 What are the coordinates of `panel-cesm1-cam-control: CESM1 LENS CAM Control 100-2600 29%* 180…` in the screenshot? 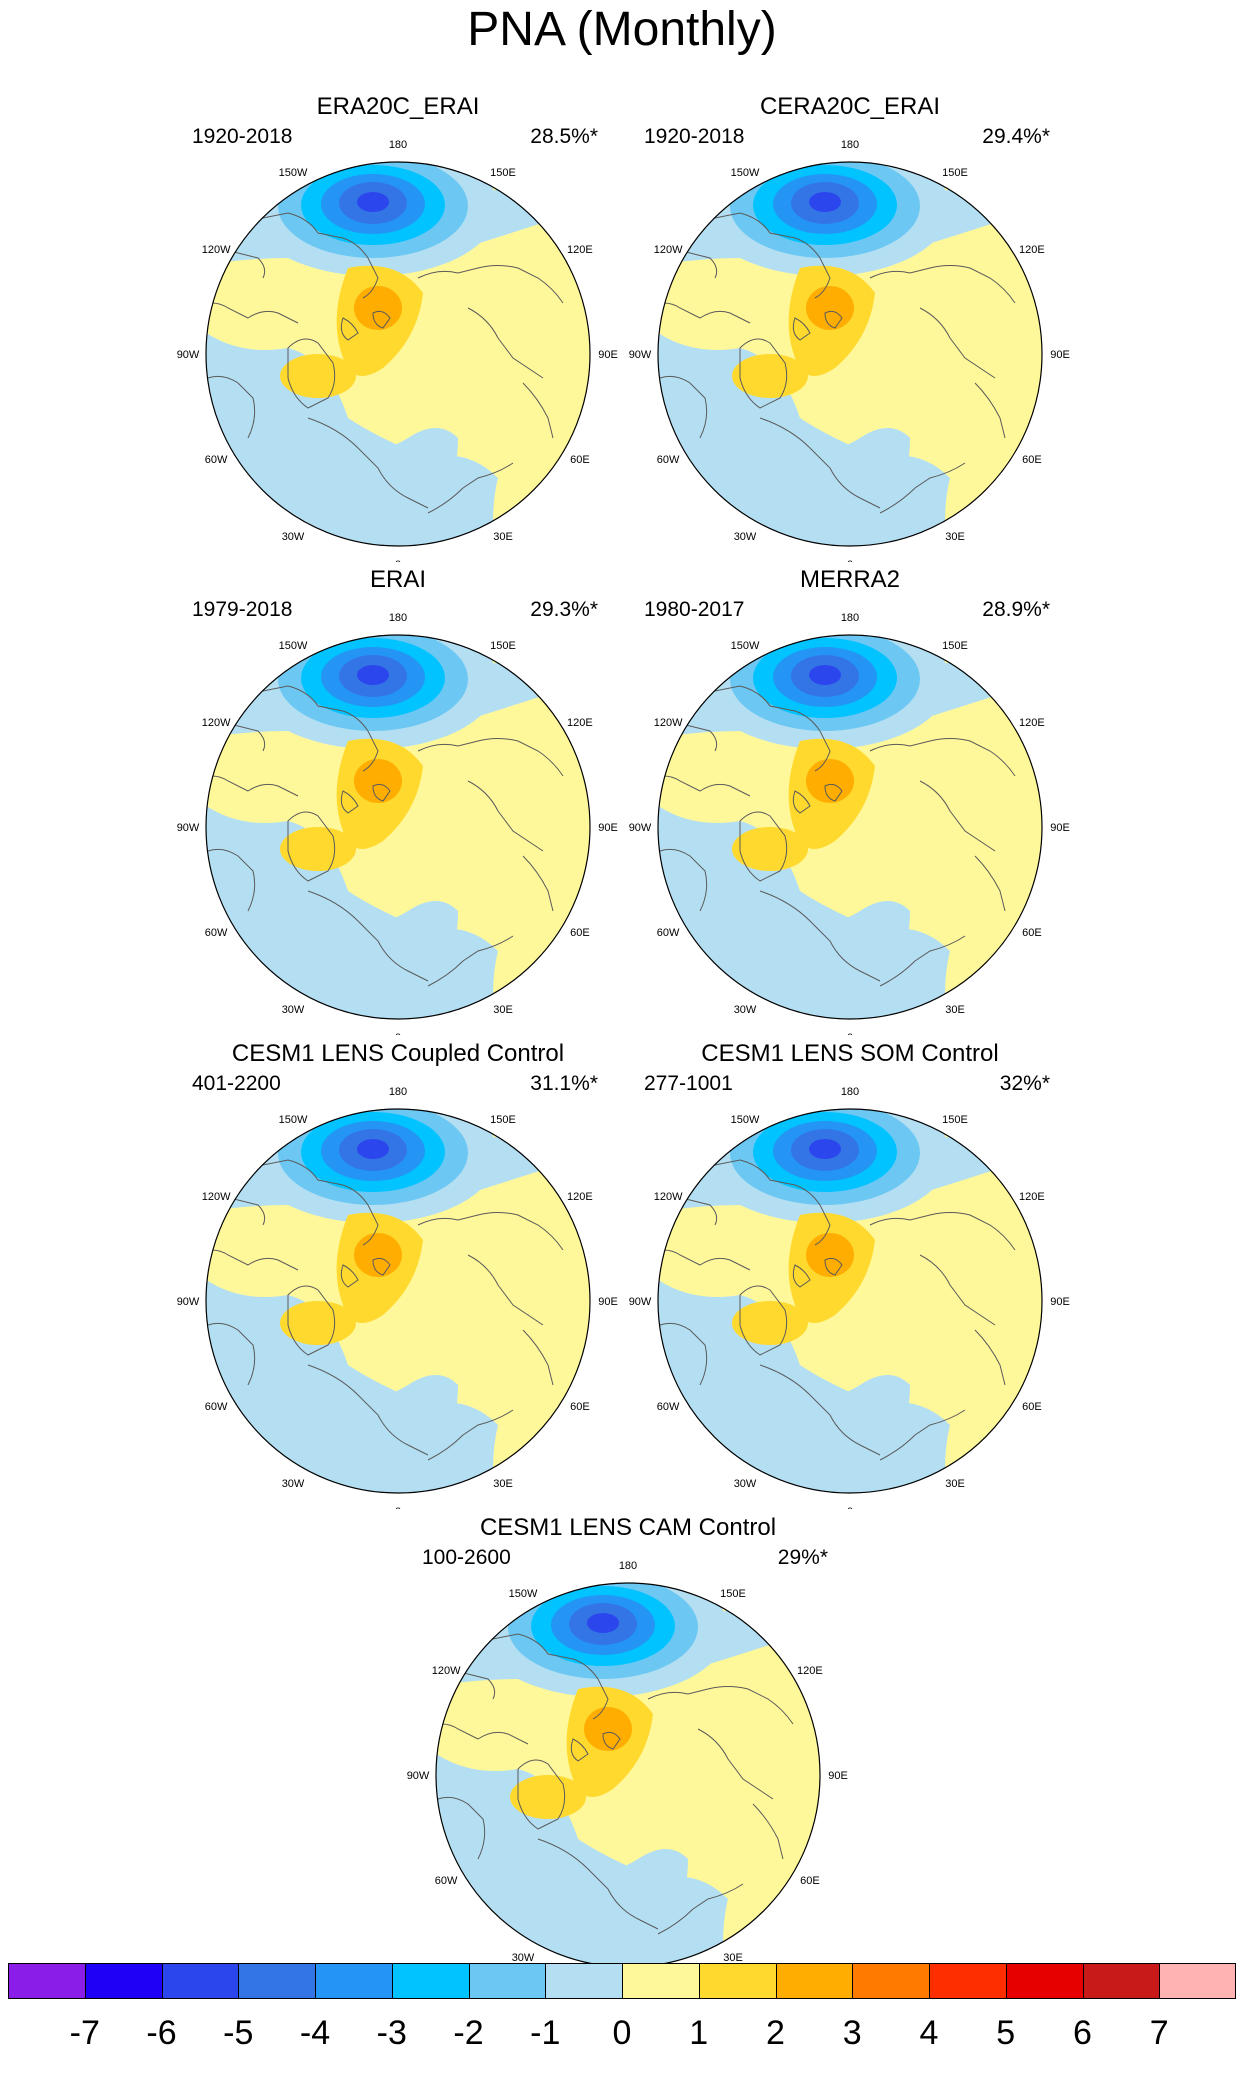 It's located at (628, 1748).